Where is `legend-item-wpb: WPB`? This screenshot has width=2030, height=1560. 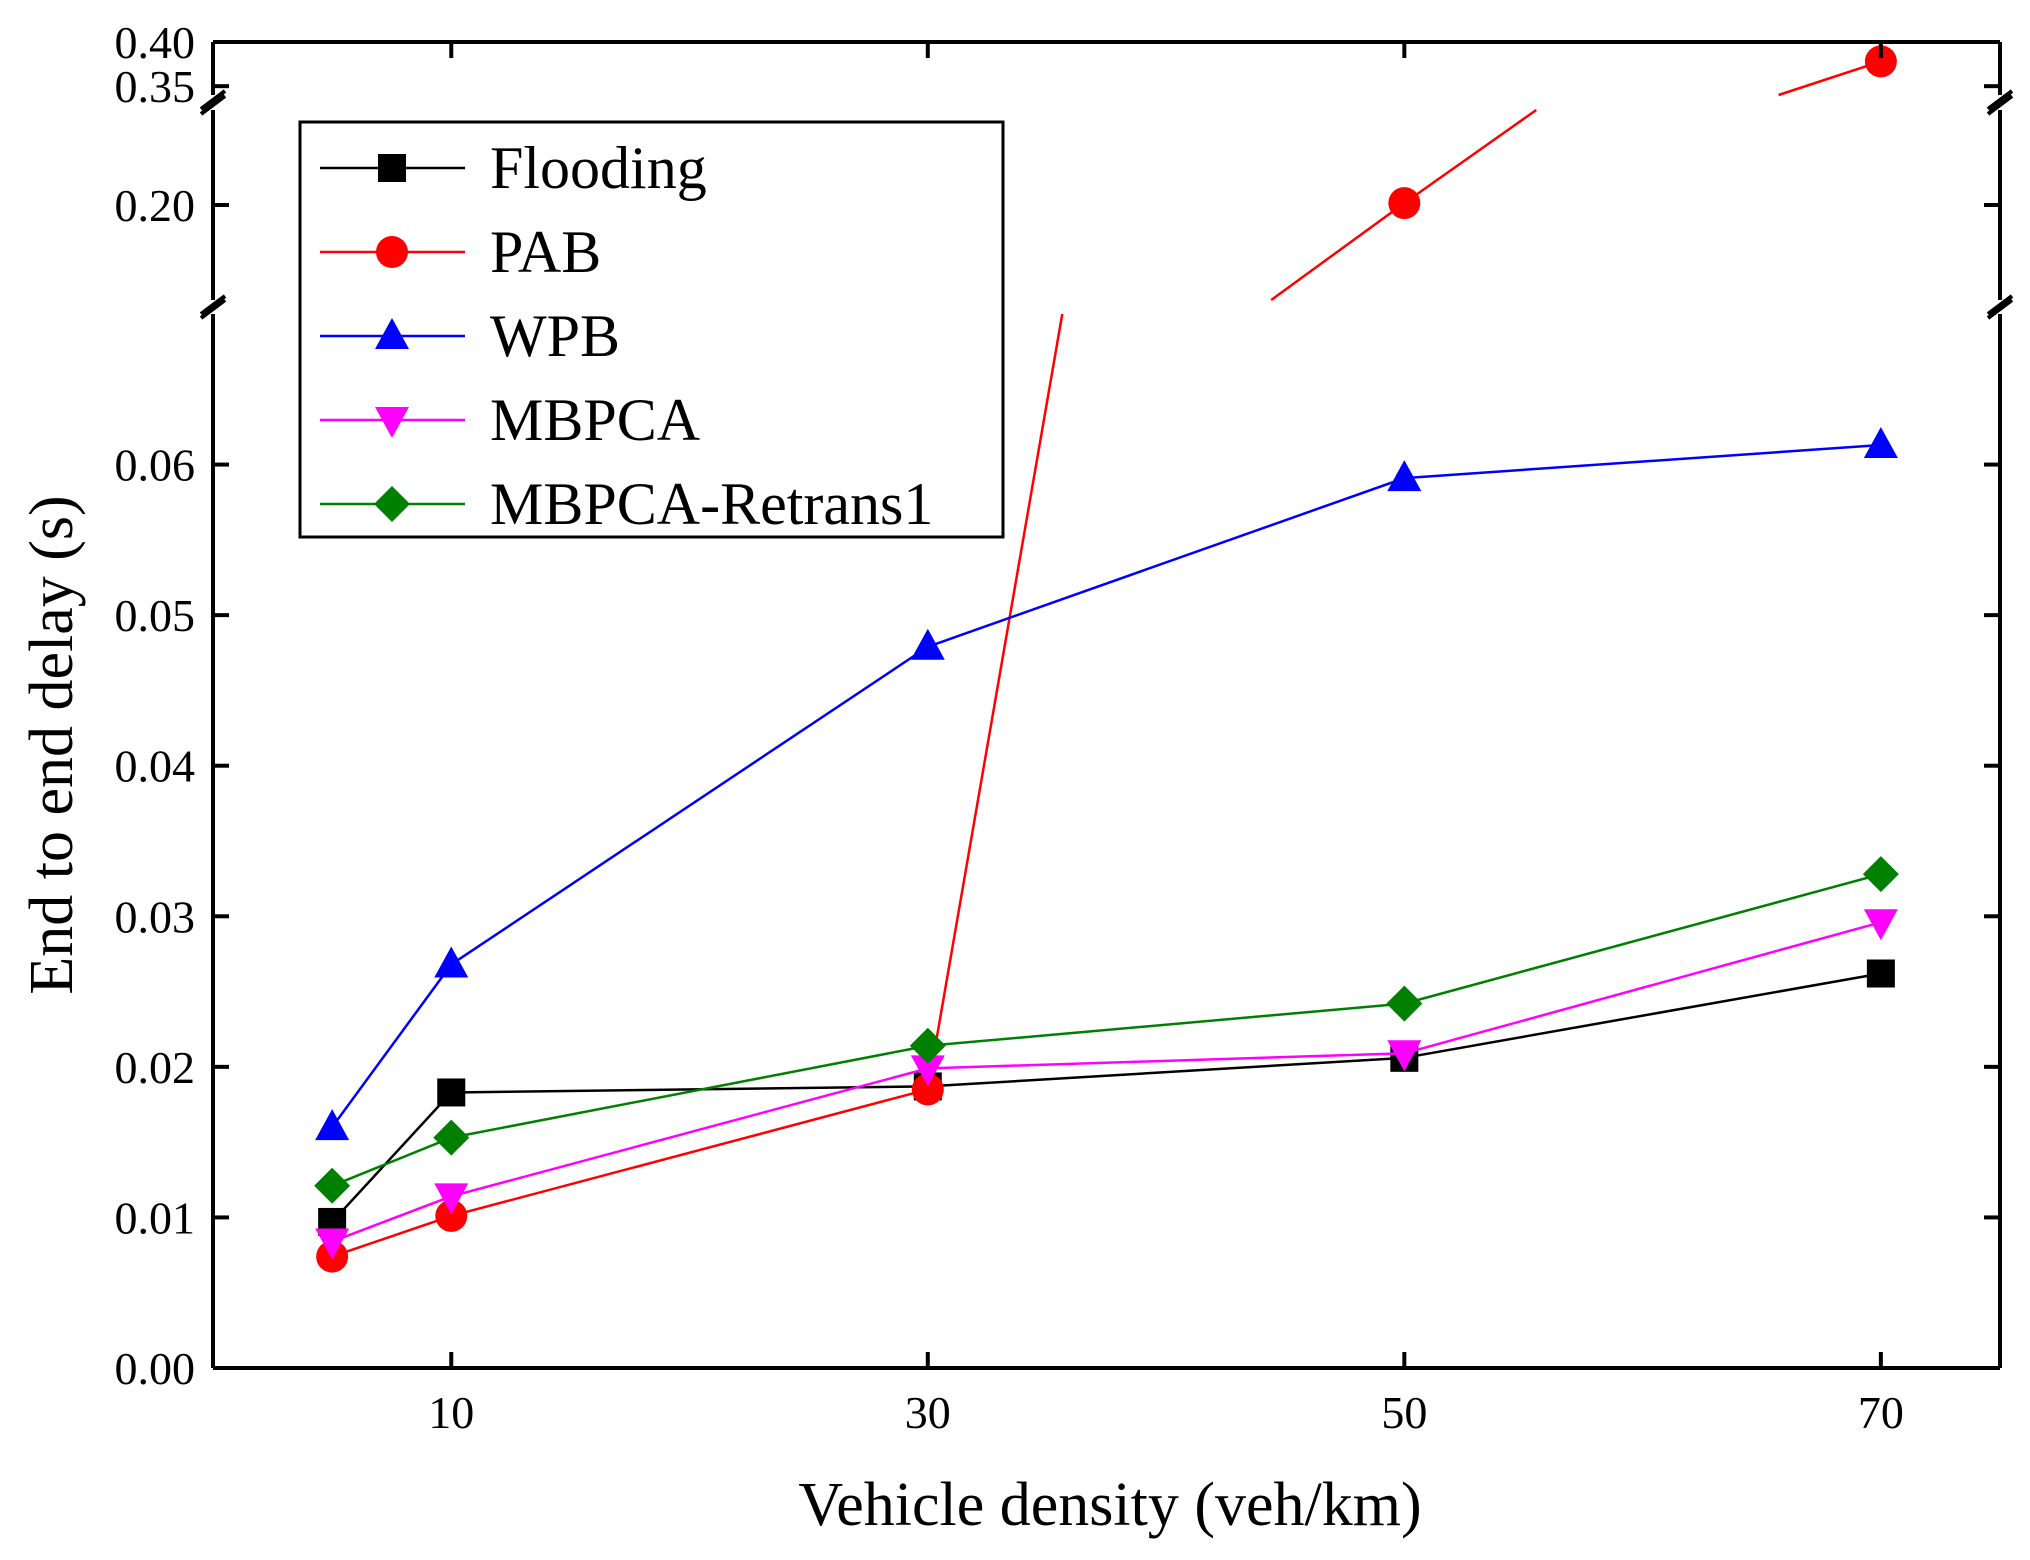 legend-item-wpb: WPB is located at coordinates (470, 336).